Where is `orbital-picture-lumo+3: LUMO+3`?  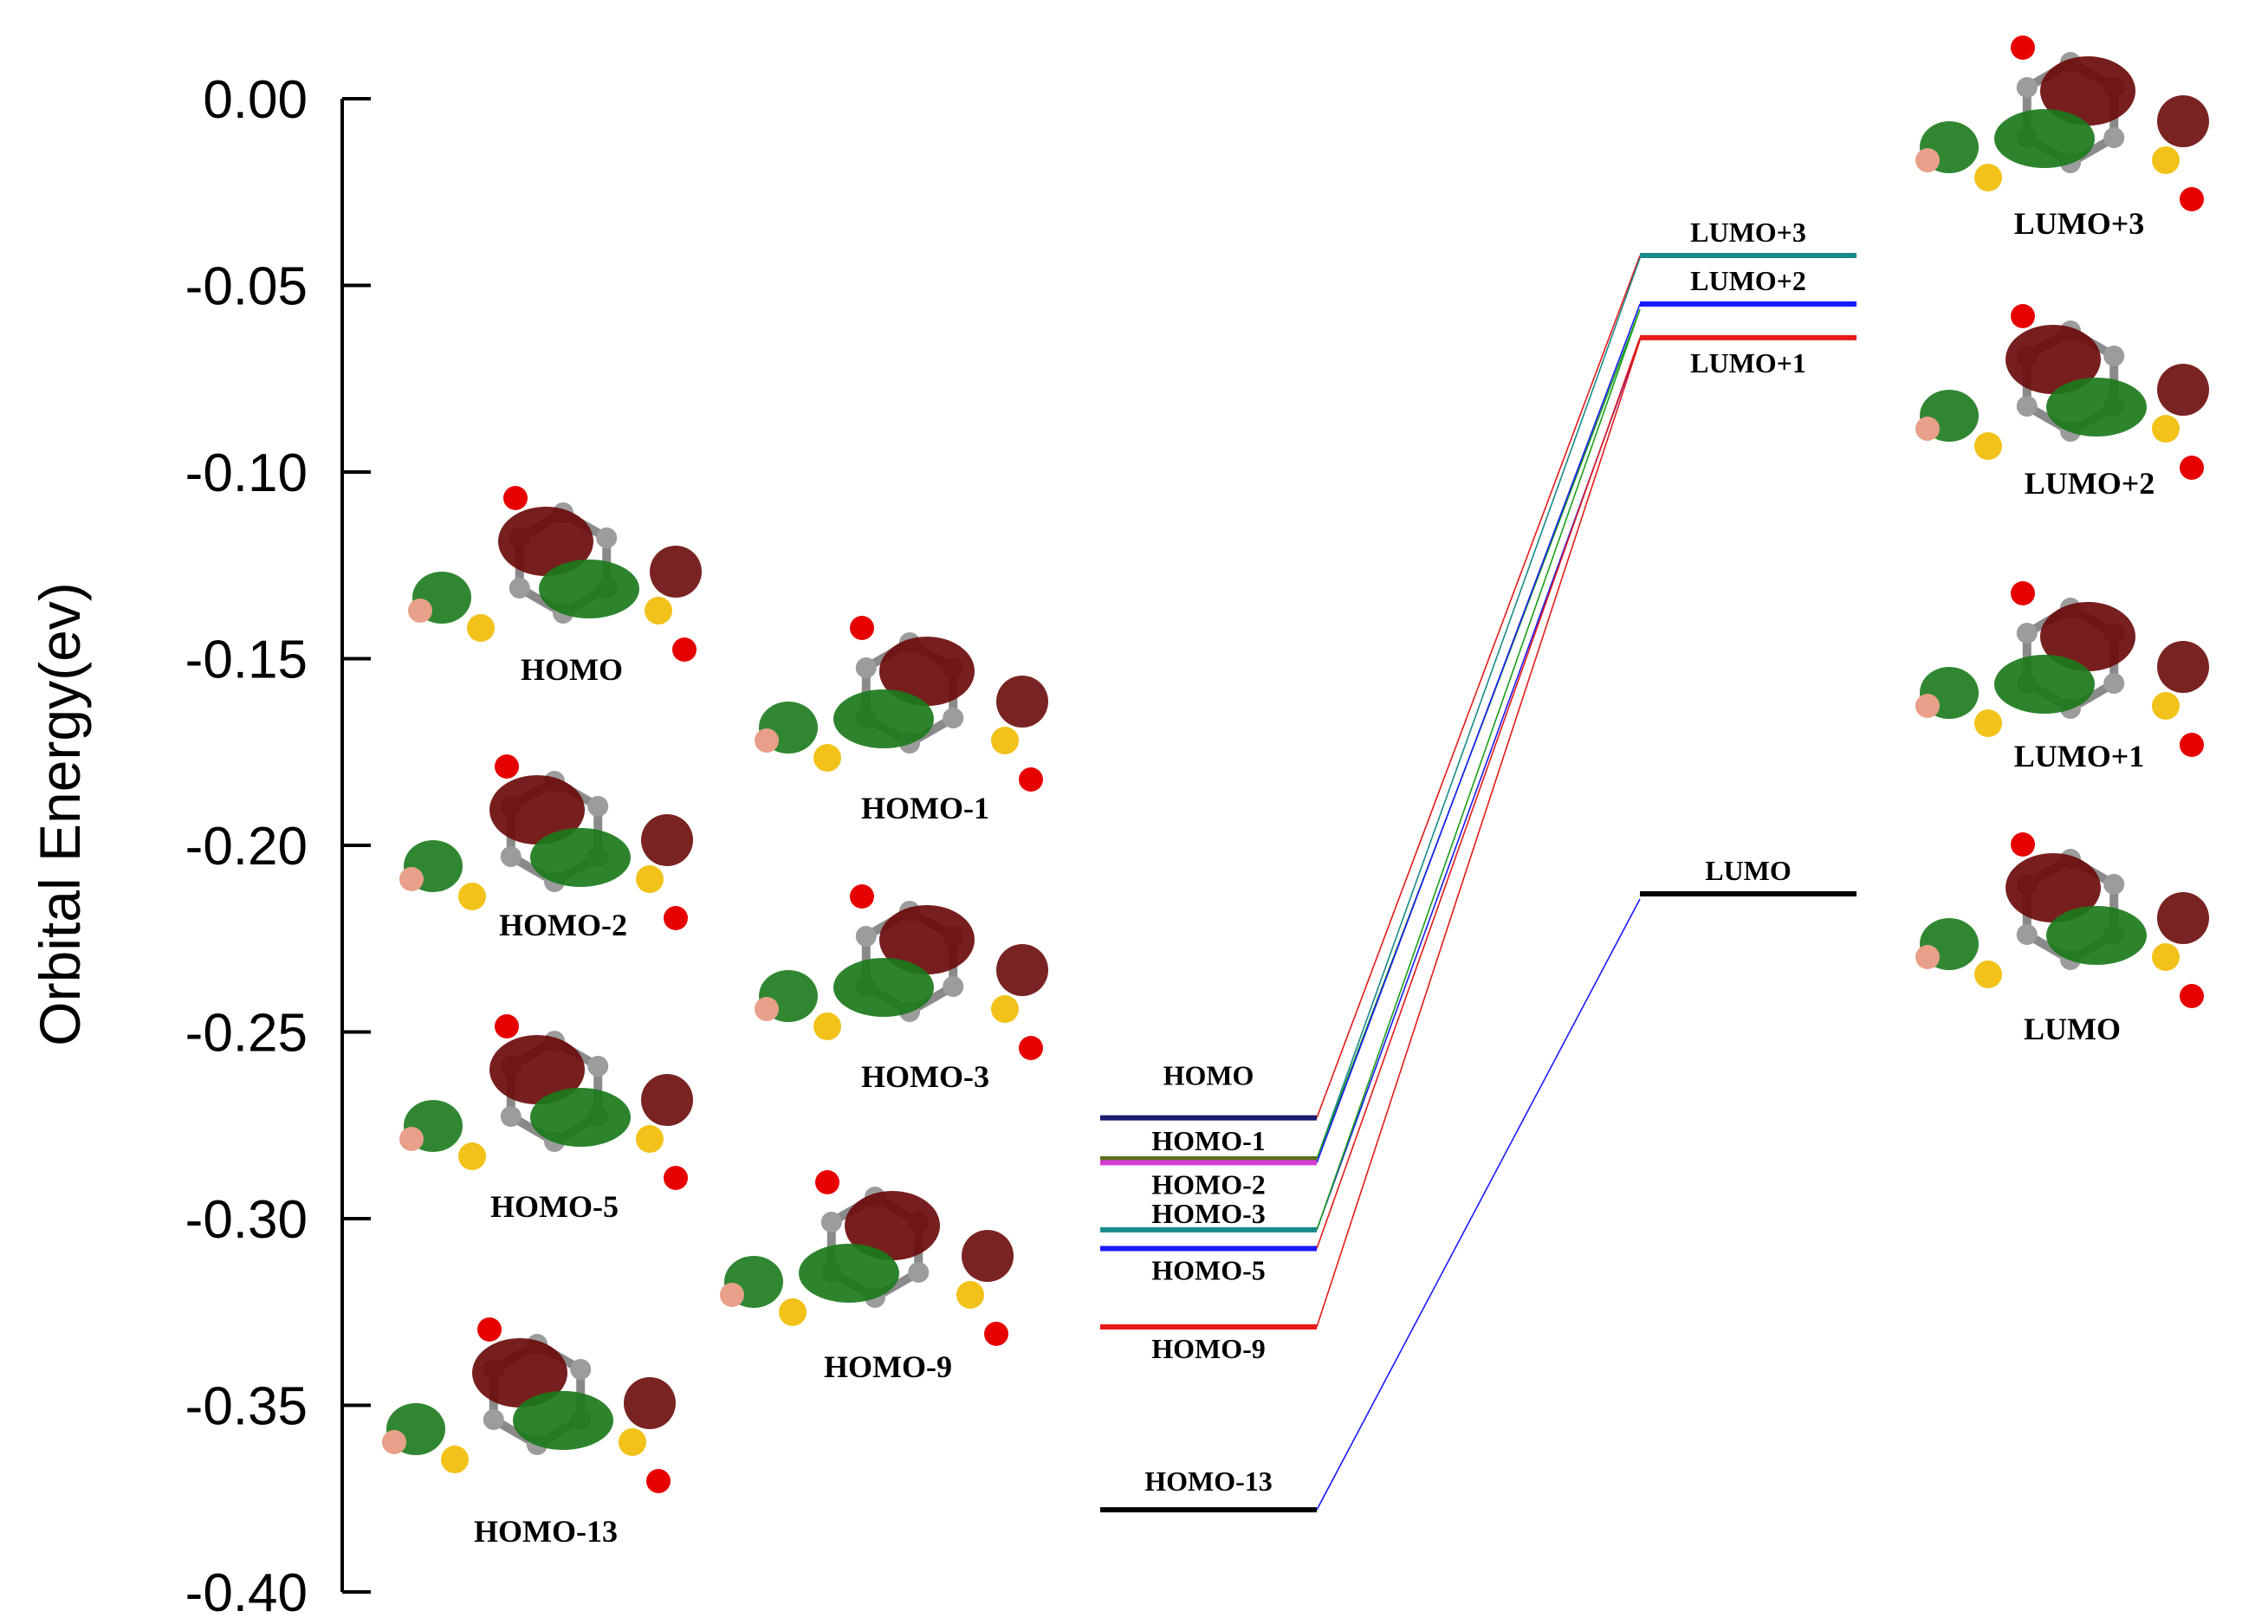 orbital-picture-lumo+3: LUMO+3 is located at coordinates (2062, 138).